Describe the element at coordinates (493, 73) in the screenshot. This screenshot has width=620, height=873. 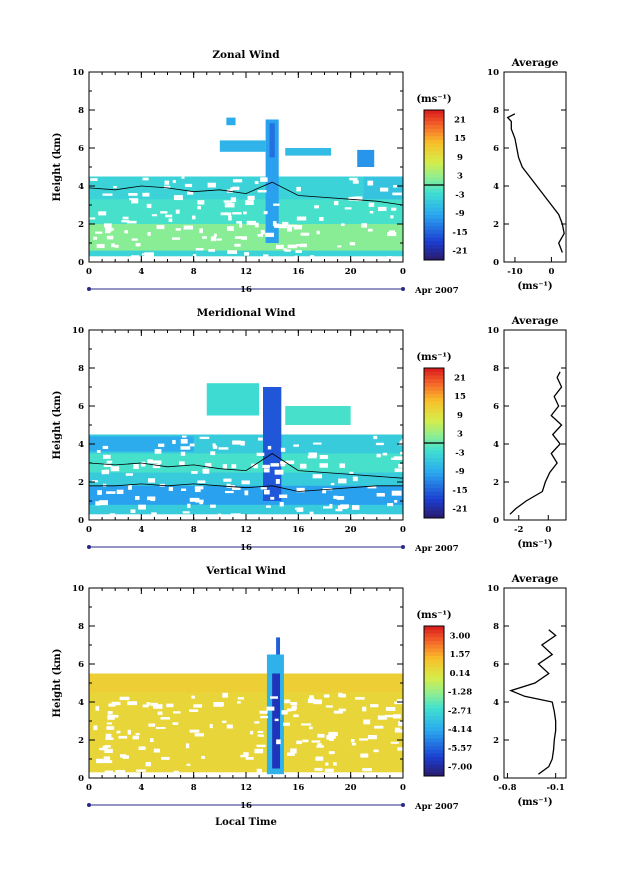
I see `profile-y-tick-label: 10` at that location.